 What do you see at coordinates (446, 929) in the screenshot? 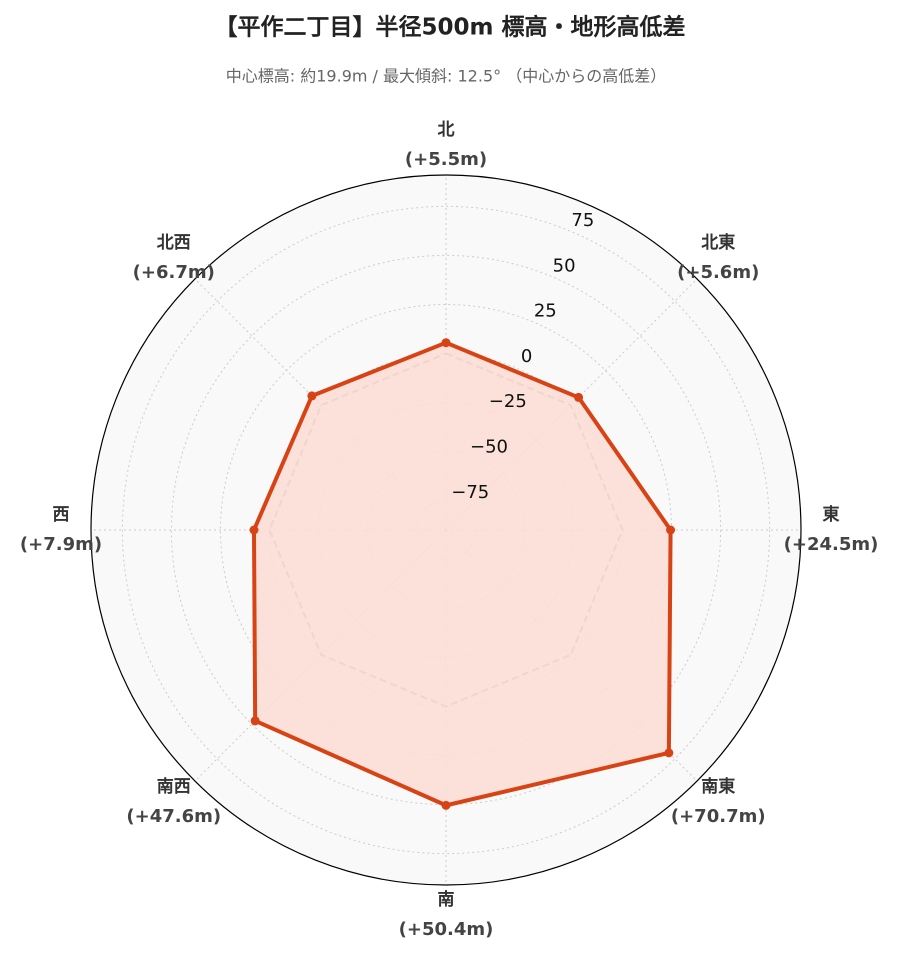
I see `value-label: (+50.4m)` at bounding box center [446, 929].